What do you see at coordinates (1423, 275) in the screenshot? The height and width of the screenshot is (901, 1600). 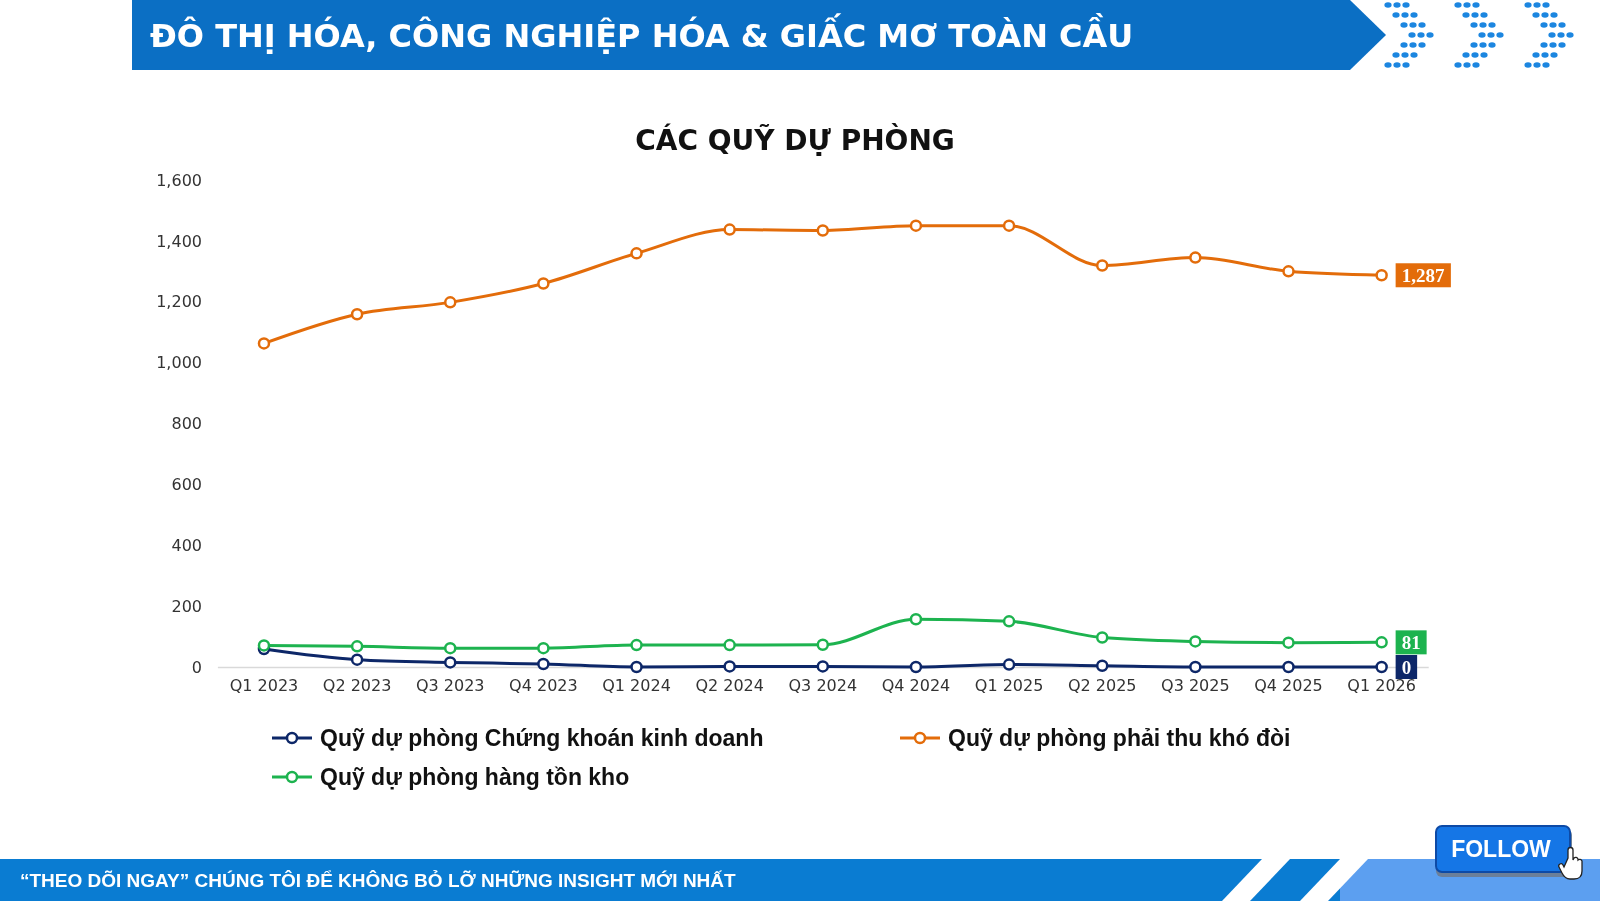 I see `data-label: 1,287` at bounding box center [1423, 275].